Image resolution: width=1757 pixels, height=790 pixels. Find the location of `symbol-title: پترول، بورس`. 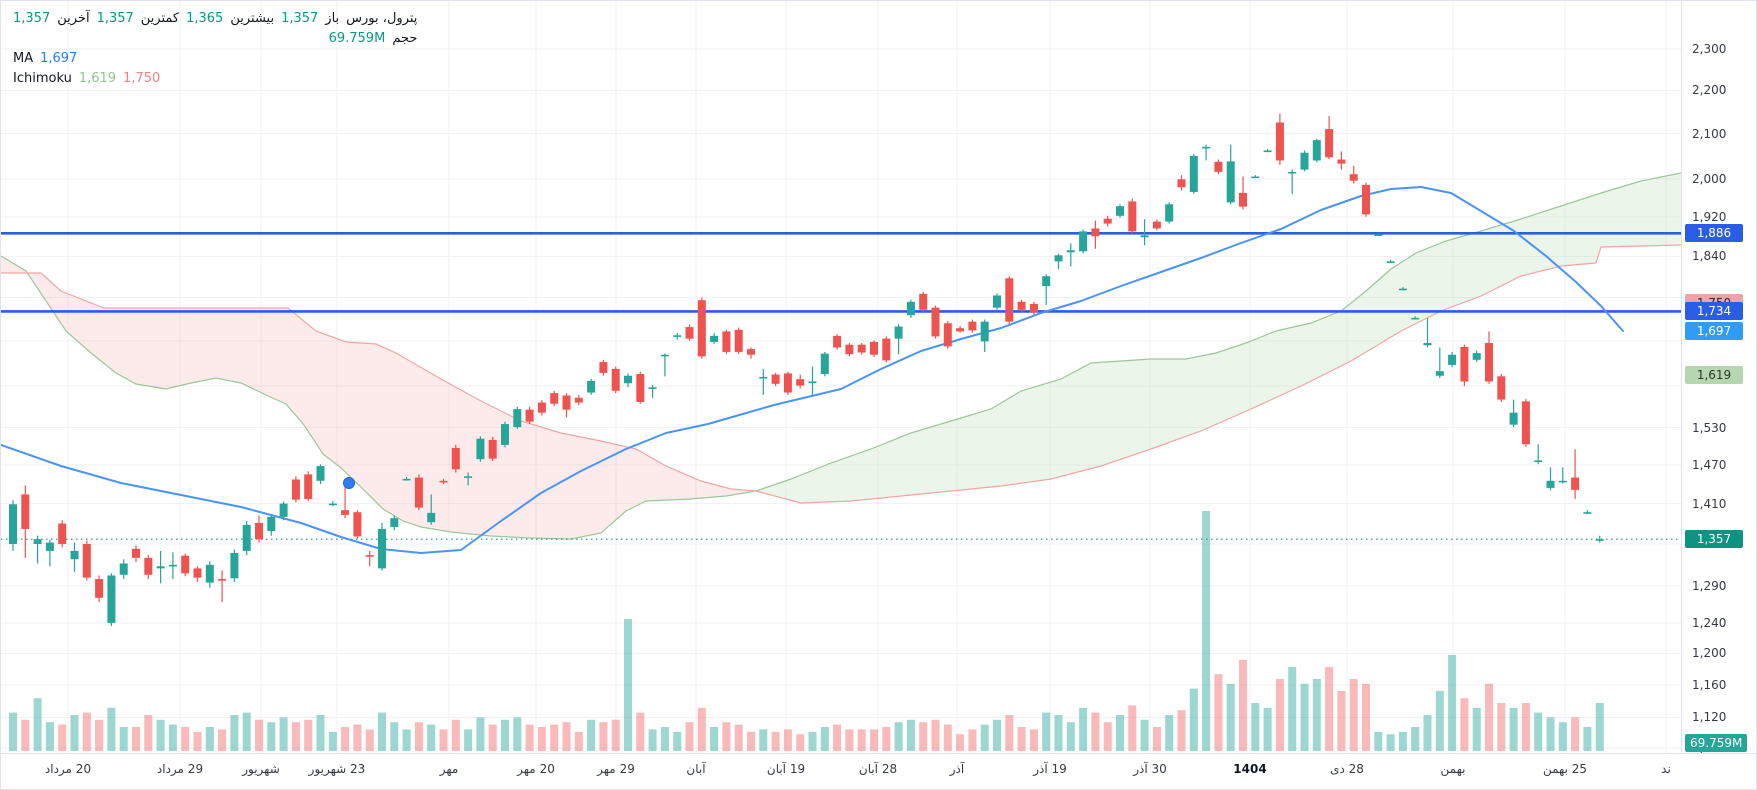

symbol-title: پترول، بورس is located at coordinates (382, 18).